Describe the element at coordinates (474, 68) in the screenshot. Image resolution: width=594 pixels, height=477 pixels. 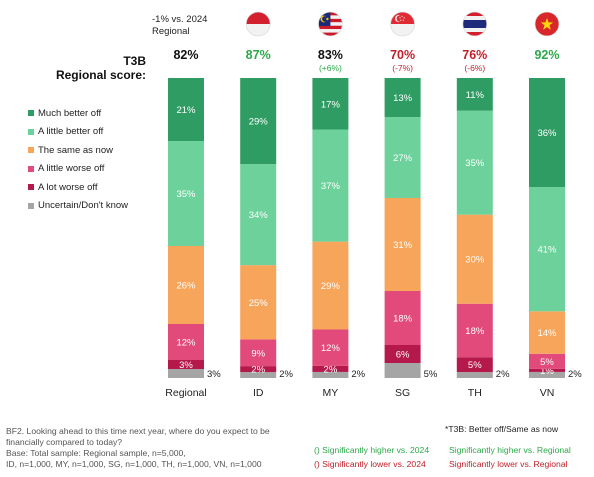
I see `t3b-change: (-6%)` at that location.